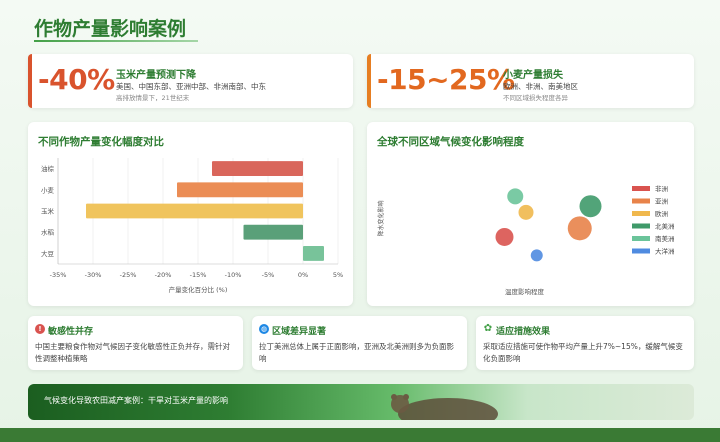 Image resolution: width=720 pixels, height=442 pixels. Describe the element at coordinates (116, 41) in the screenshot. I see `title-underline` at that location.